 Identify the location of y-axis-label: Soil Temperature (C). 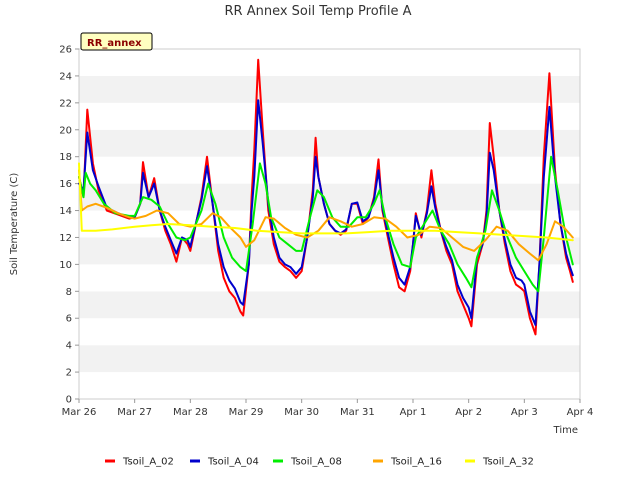
(14, 224).